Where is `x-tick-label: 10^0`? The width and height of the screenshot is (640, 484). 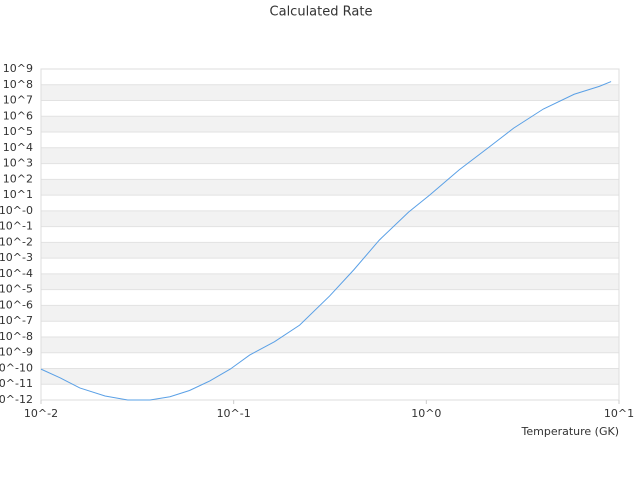 x-tick-label: 10^0 is located at coordinates (426, 413).